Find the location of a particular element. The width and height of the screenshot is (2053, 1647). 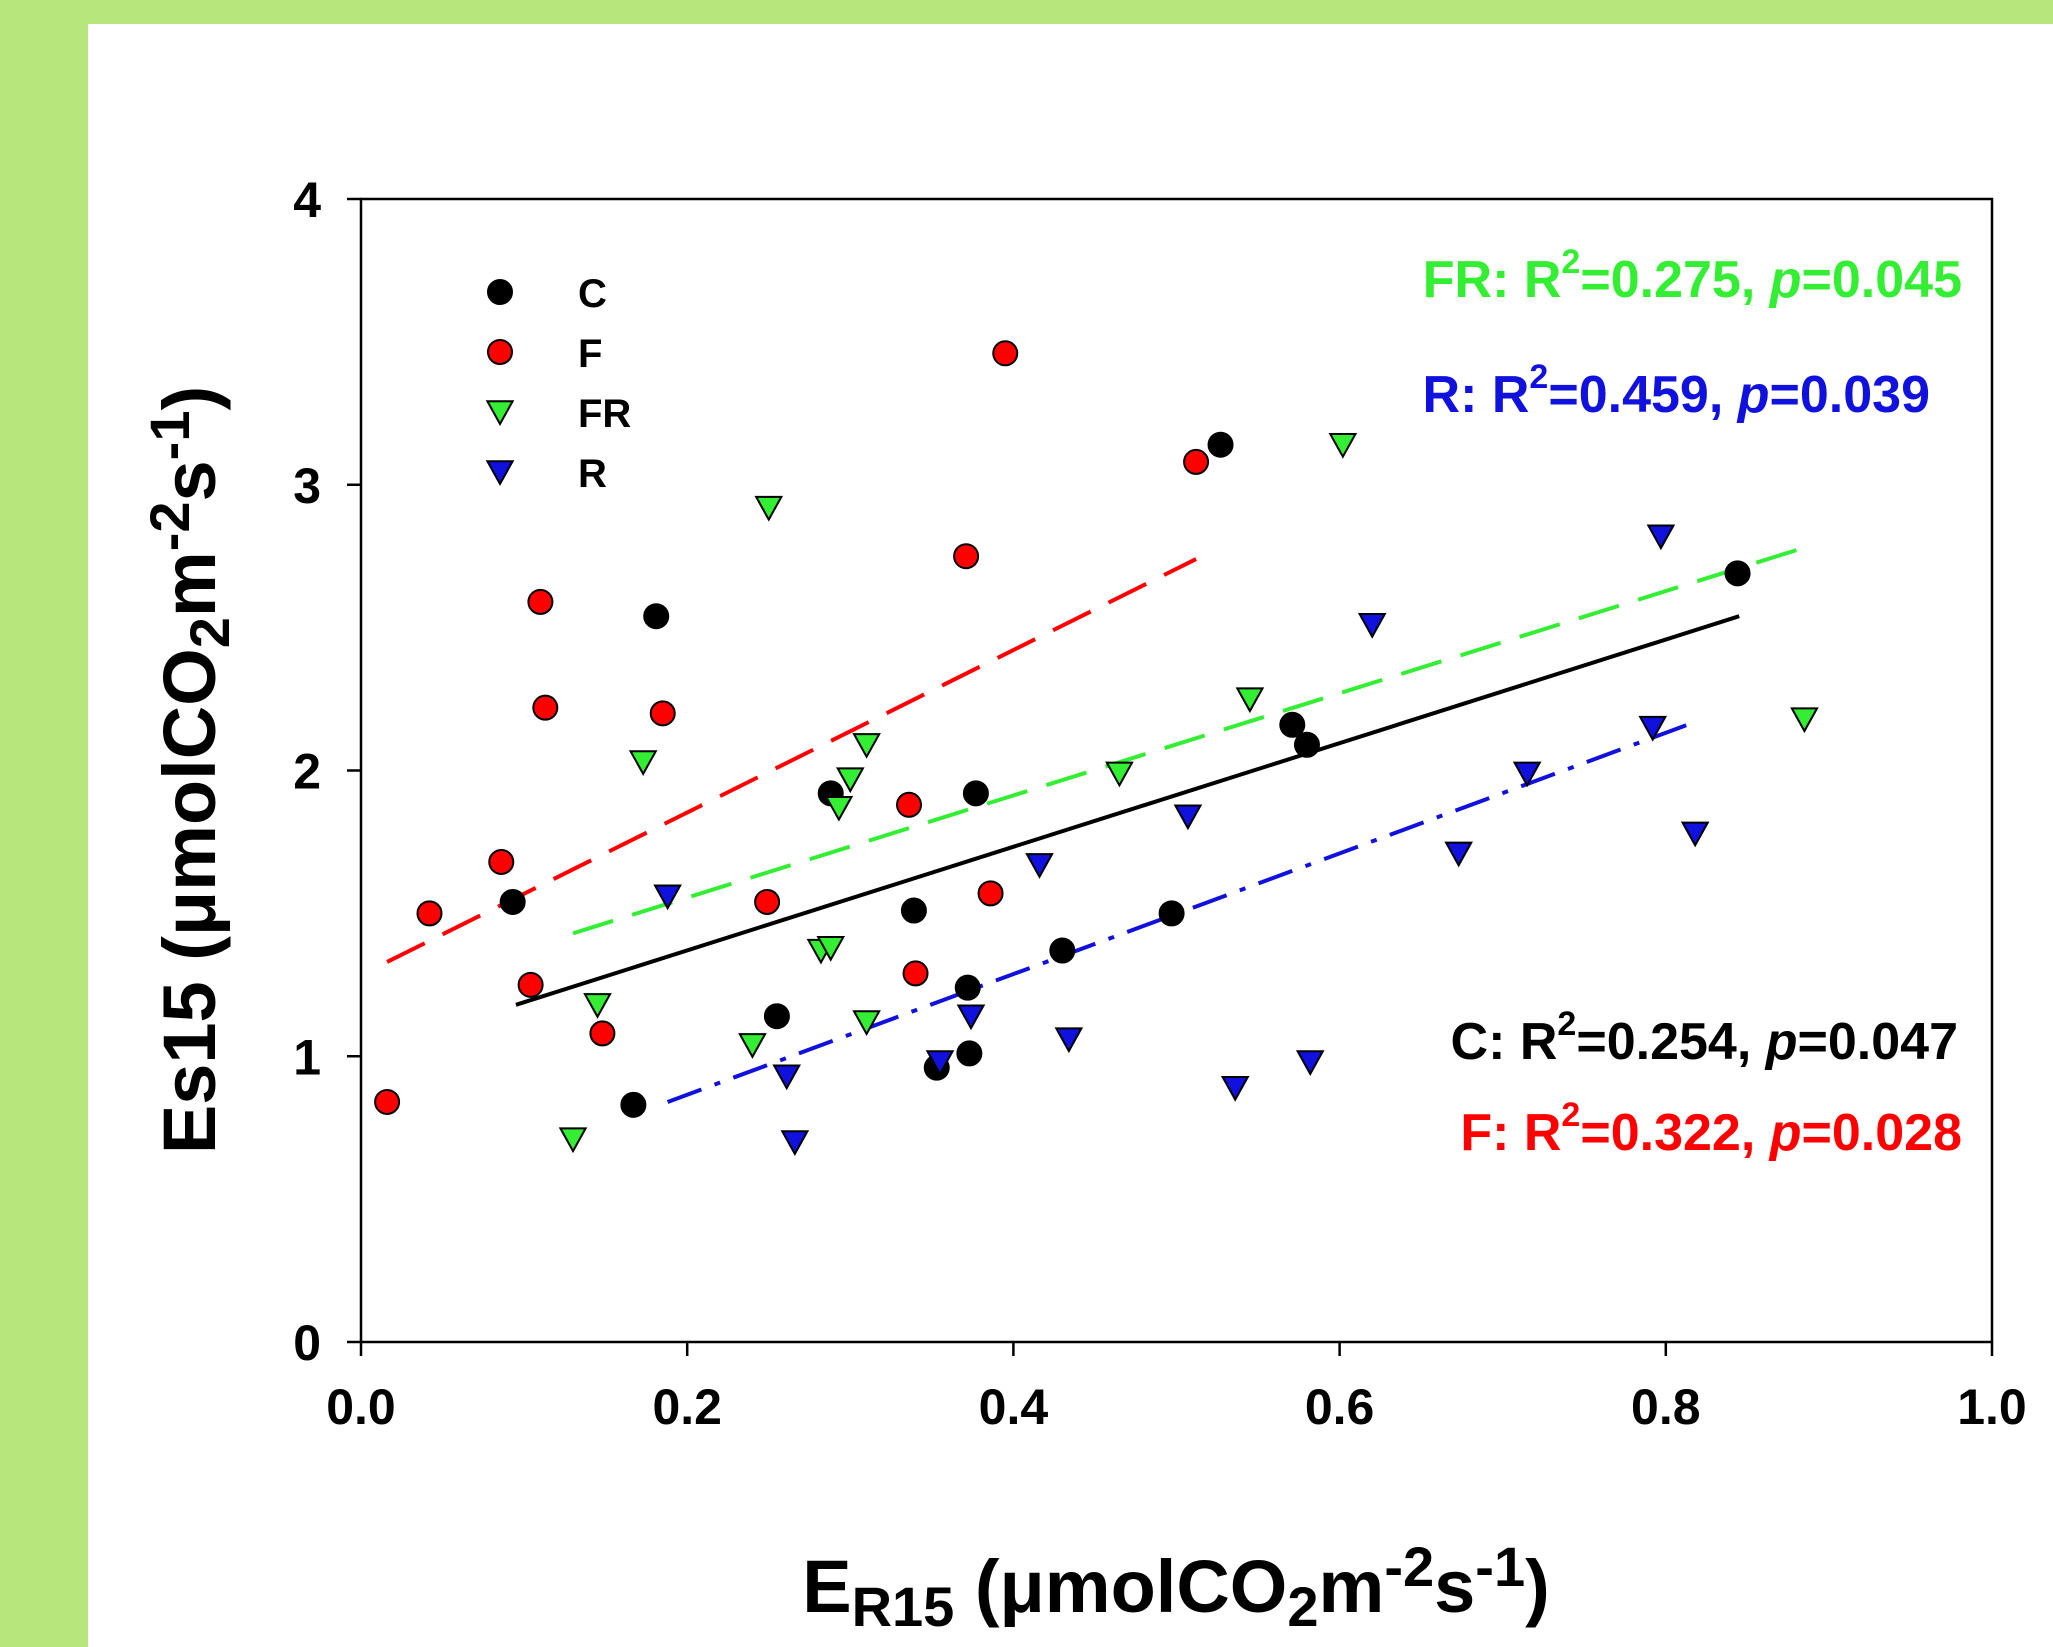

stat-fr: FR: R2=0.275, p=0.045 is located at coordinates (1692, 276).